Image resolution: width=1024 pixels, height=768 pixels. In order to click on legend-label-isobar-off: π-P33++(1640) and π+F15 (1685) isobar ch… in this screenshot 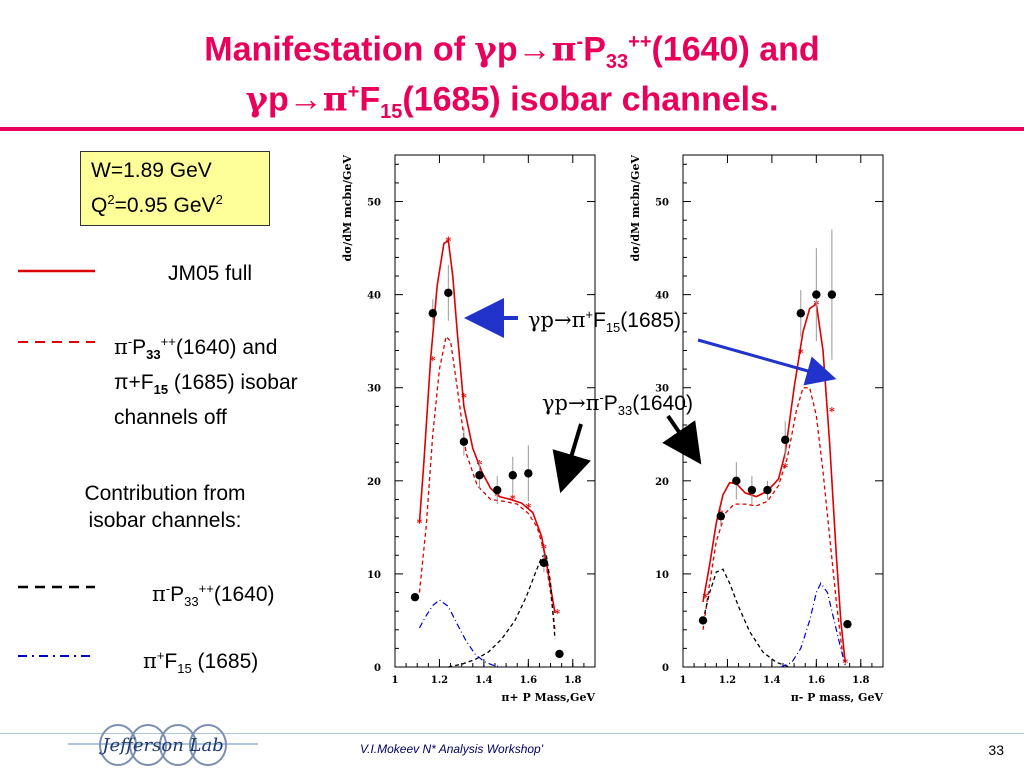, I will do `click(206, 382)`.